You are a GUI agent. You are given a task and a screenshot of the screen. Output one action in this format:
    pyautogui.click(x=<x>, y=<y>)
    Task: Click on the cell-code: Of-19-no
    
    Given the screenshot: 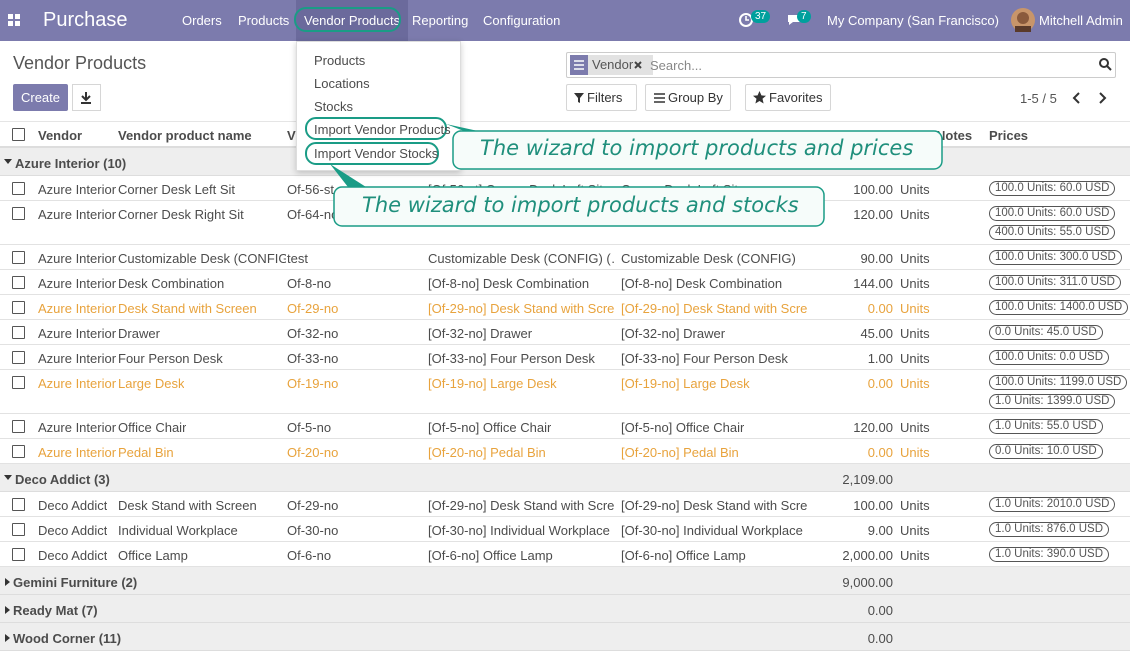 What is the action you would take?
    pyautogui.click(x=313, y=383)
    